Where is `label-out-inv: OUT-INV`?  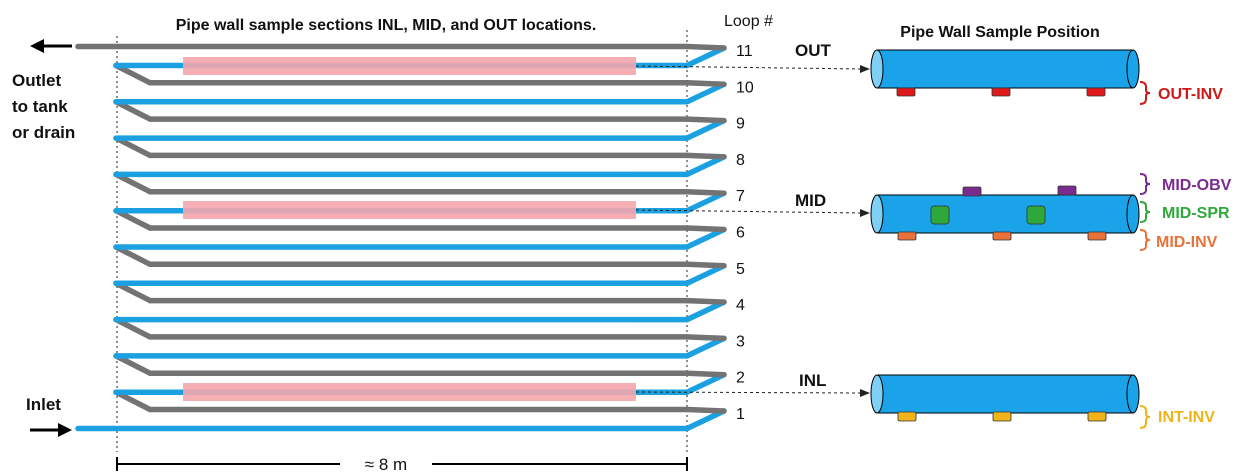
label-out-inv: OUT-INV is located at coordinates (1190, 94).